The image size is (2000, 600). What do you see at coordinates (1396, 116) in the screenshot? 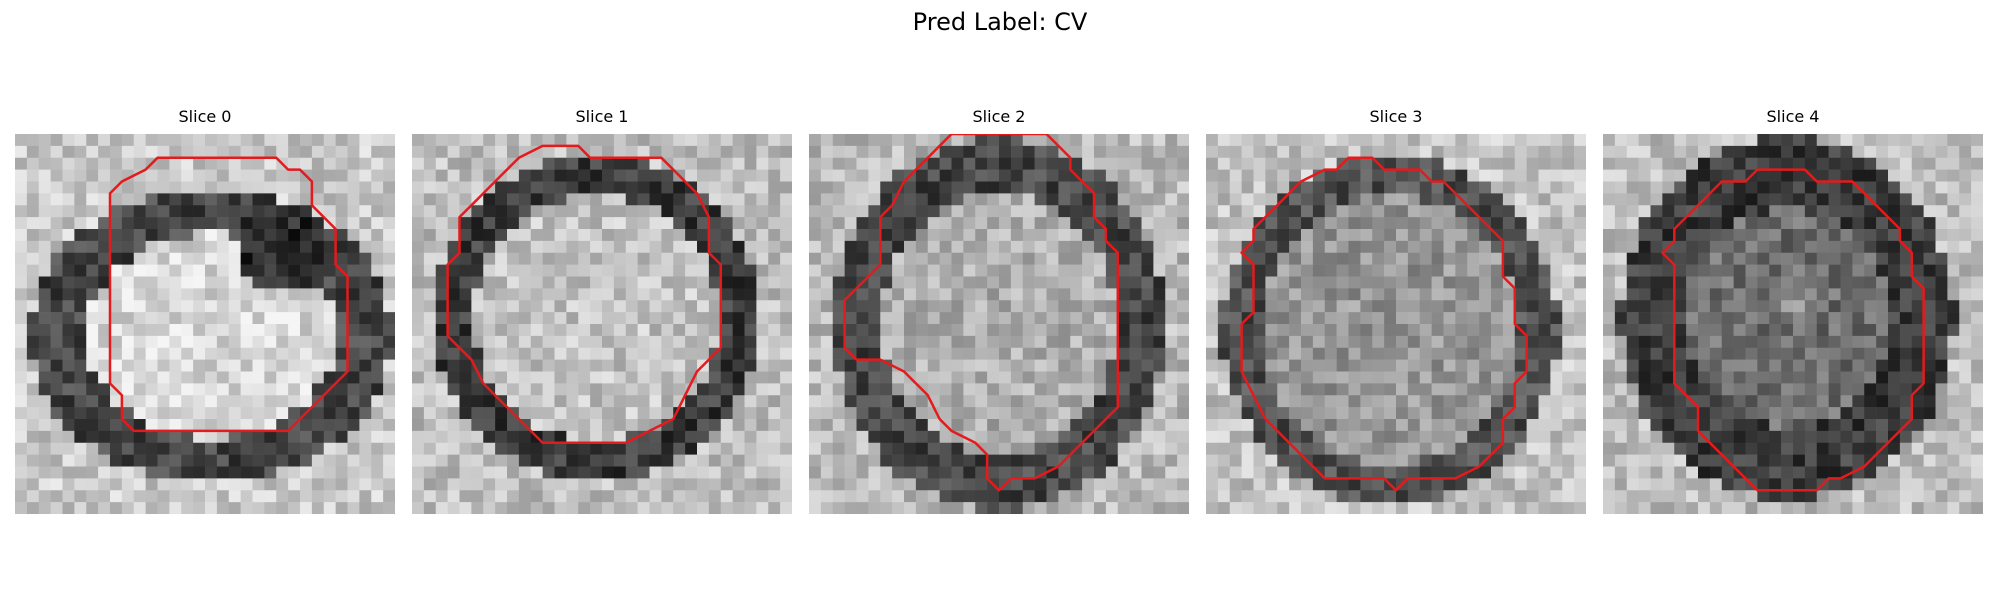
I see `slice-title-3: Slice 3` at bounding box center [1396, 116].